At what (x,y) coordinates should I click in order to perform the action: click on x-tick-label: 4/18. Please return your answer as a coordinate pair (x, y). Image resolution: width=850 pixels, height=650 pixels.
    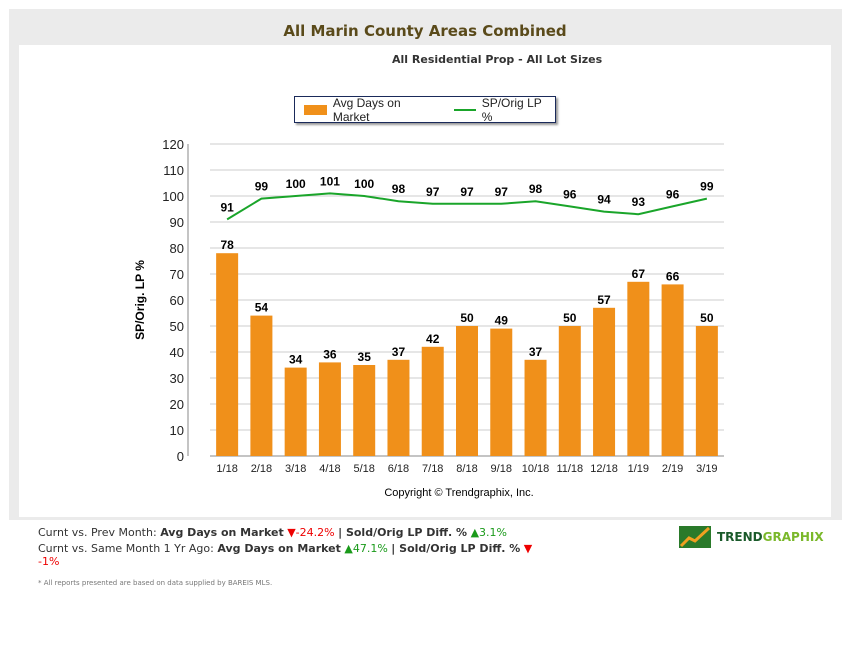
    Looking at the image, I should click on (329, 469).